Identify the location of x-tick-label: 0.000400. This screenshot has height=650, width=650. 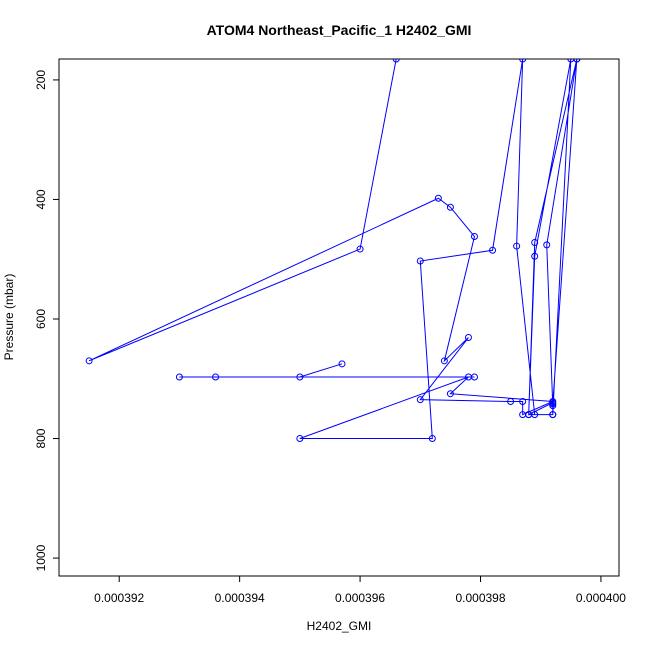
(601, 598).